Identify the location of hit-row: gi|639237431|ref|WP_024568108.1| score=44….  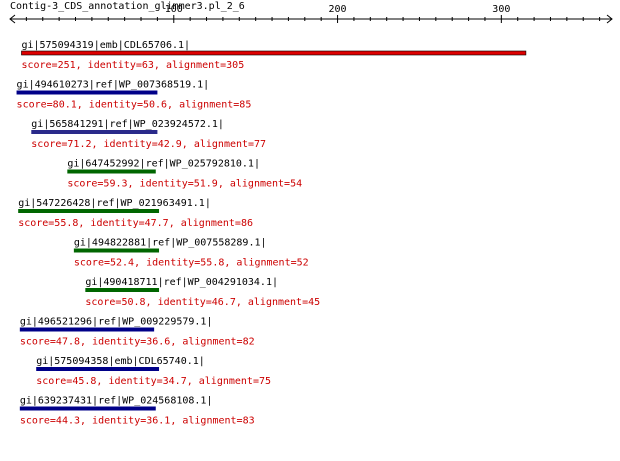
(137, 411).